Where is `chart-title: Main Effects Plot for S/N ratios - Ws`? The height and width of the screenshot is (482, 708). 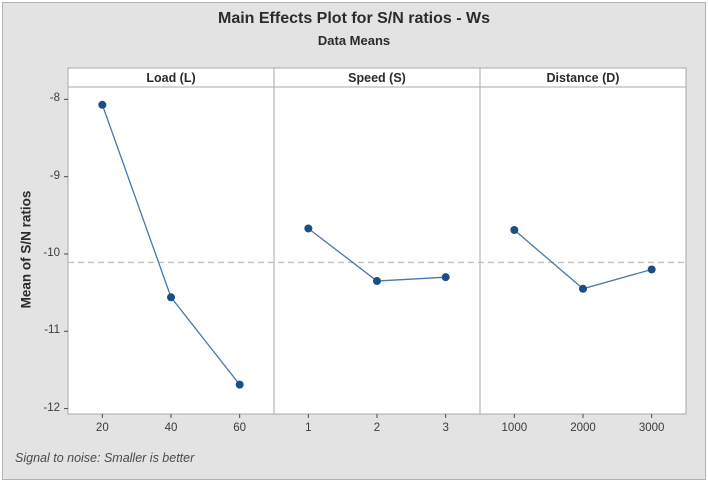
chart-title: Main Effects Plot for S/N ratios - Ws is located at coordinates (354, 18).